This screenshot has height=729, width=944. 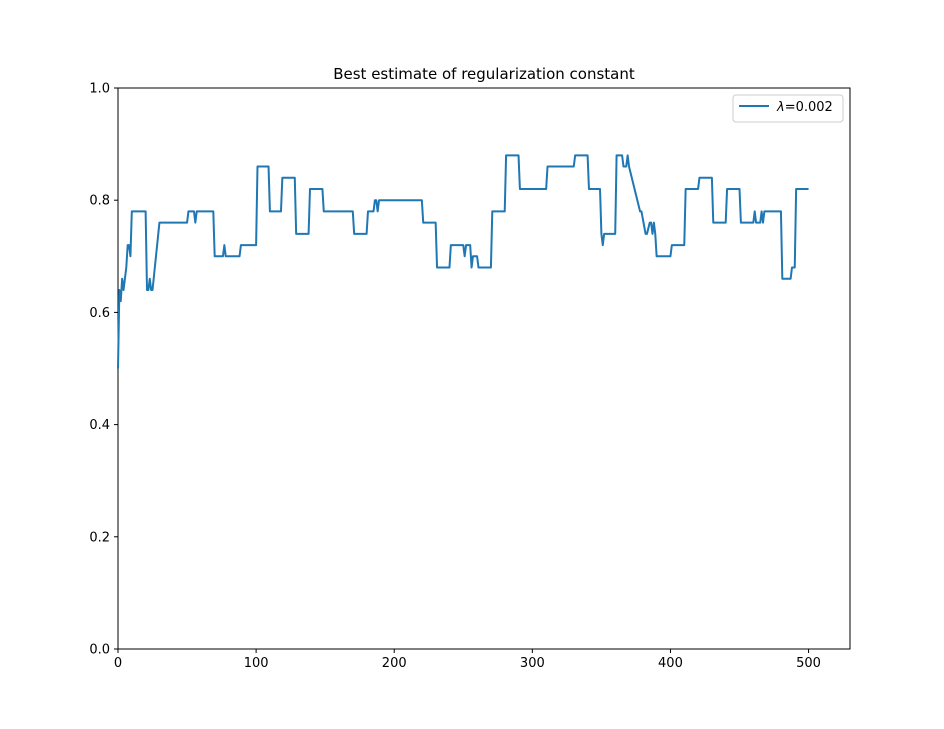 What do you see at coordinates (484, 74) in the screenshot?
I see `chart-title: Best estimate of regularization constant` at bounding box center [484, 74].